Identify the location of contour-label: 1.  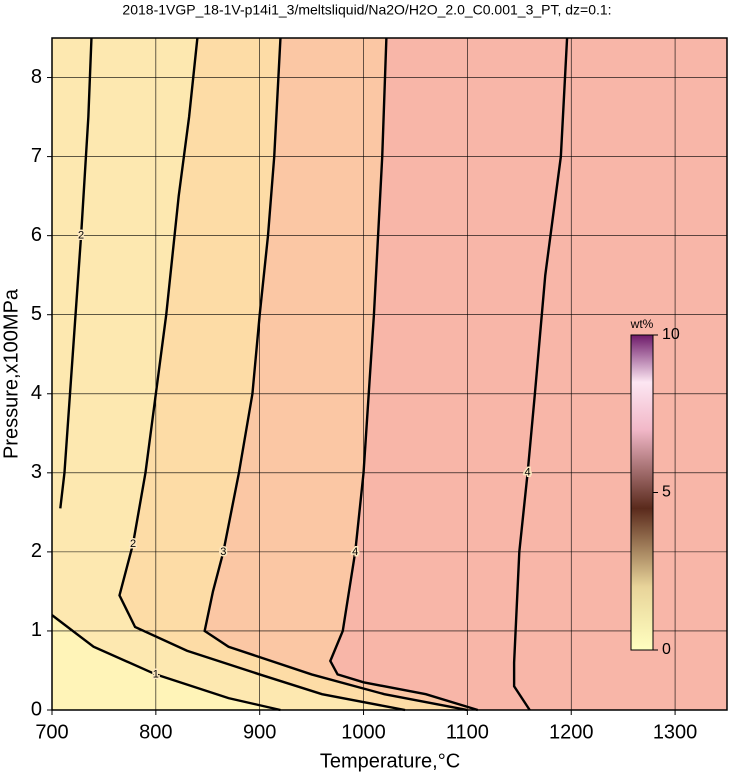
(156, 674).